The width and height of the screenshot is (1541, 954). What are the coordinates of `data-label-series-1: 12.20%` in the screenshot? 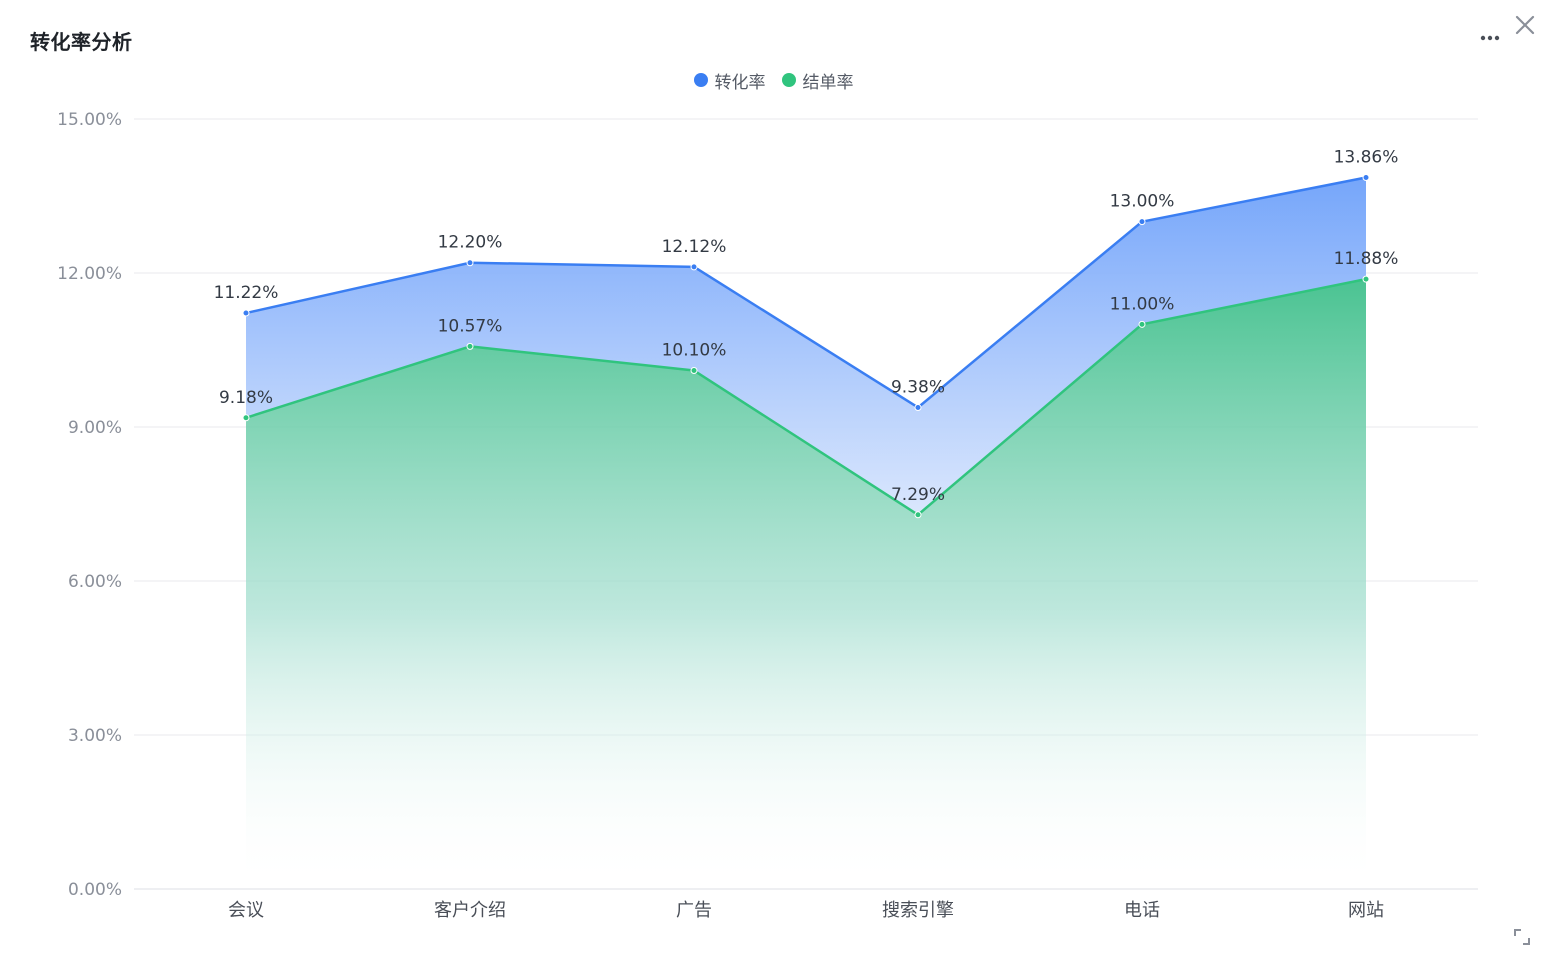 It's located at (470, 243).